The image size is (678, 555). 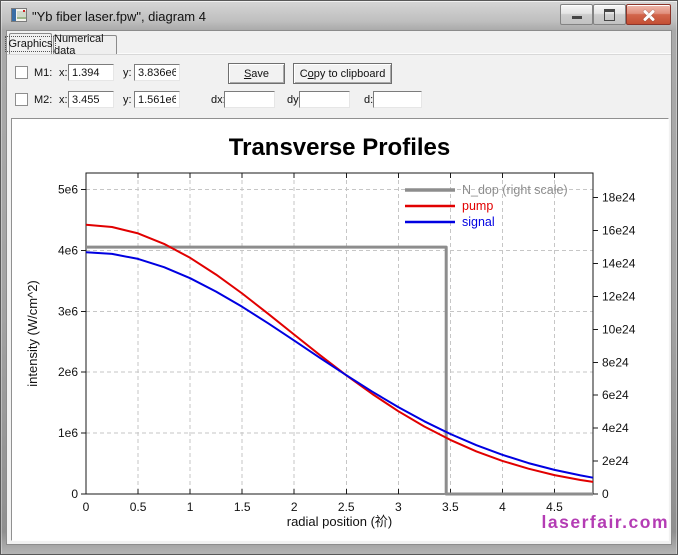 I want to click on m2-x-input, so click(x=91, y=99).